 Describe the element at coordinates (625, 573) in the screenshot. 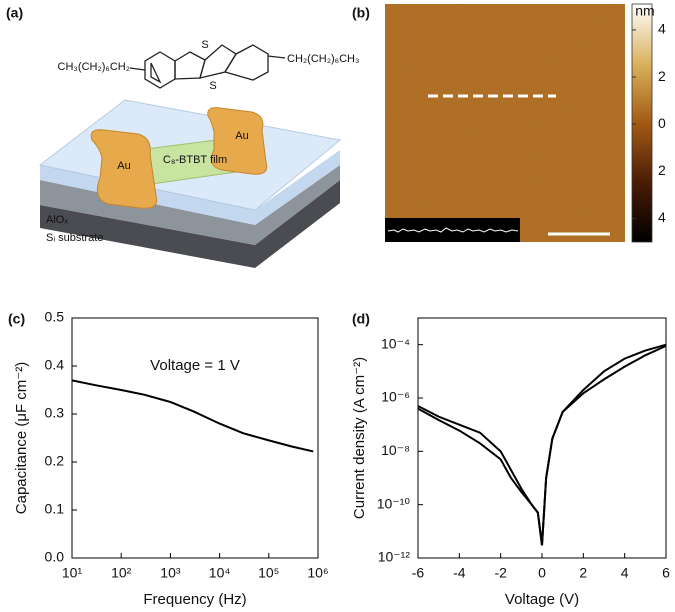

I see `x-tick-label: 4` at that location.